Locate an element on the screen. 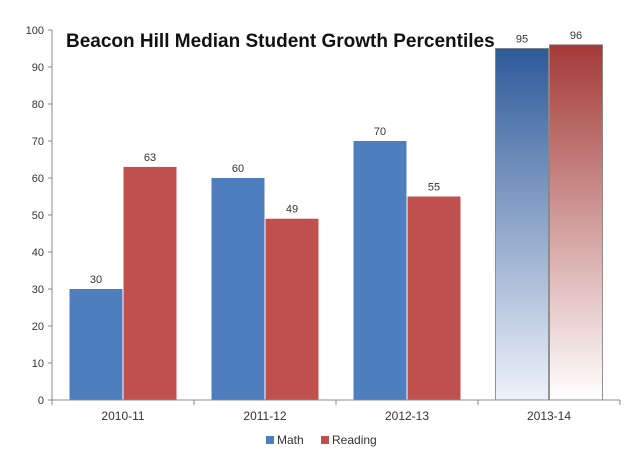 This screenshot has height=467, width=640. y-tick-label: 40 is located at coordinates (38, 253).